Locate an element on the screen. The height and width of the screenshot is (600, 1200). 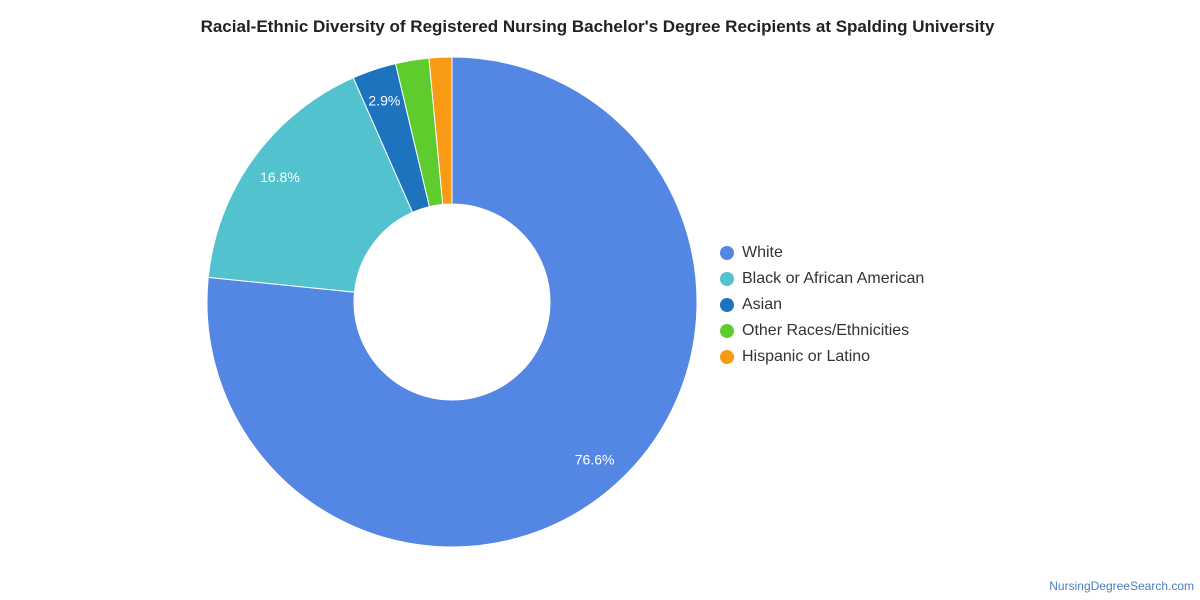
legend-label: Asian is located at coordinates (762, 304).